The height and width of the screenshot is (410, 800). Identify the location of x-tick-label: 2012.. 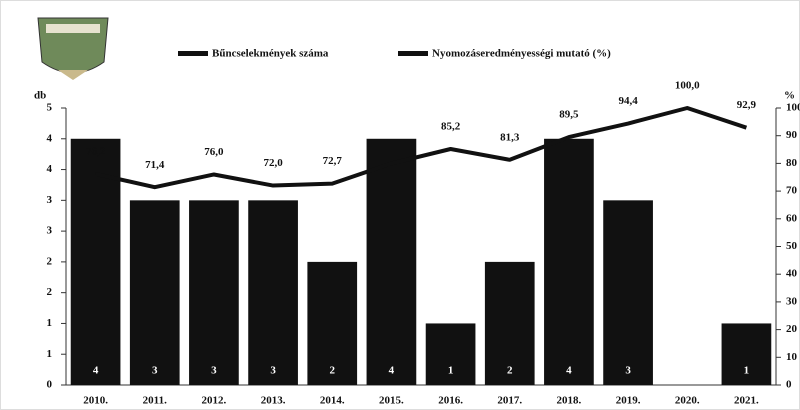
(214, 401).